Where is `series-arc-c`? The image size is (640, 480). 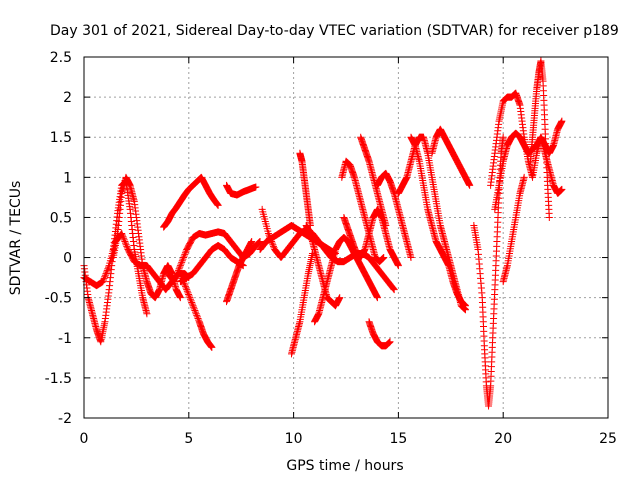
series-arc-c is located at coordinates (146, 237).